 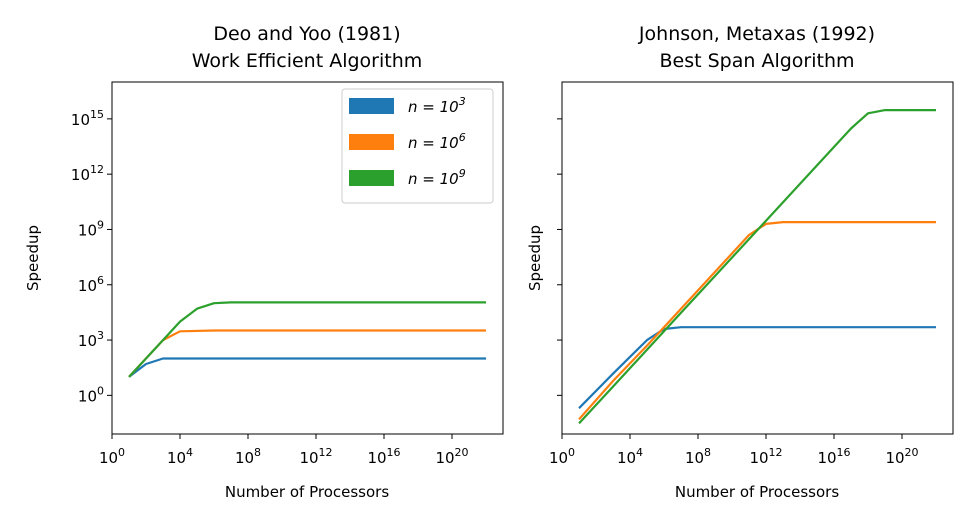 I want to click on y-tick-label: 10³, so click(x=91, y=339).